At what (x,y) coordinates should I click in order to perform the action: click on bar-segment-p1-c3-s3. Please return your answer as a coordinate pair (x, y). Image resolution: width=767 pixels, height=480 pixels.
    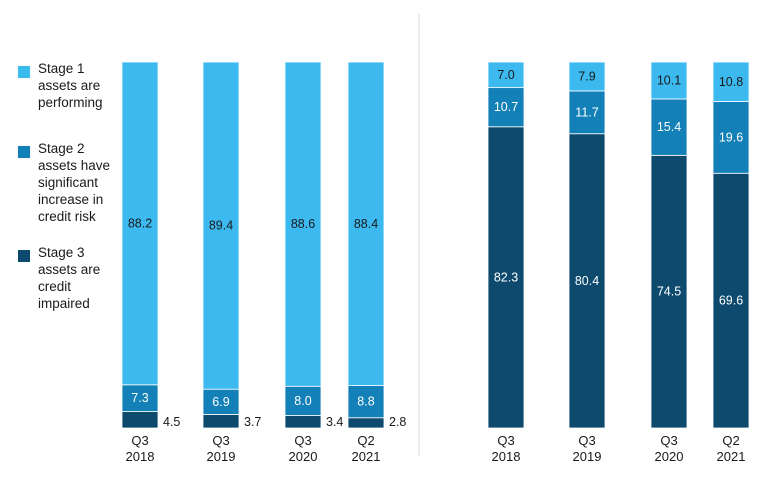
    Looking at the image, I should click on (303, 224).